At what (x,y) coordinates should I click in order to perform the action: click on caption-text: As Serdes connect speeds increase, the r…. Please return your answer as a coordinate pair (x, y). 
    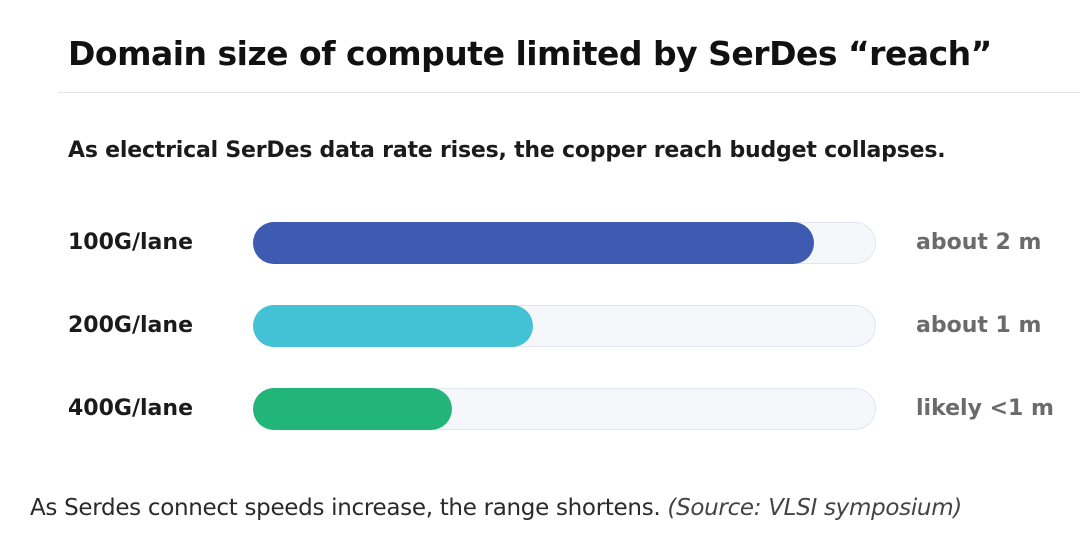
    Looking at the image, I should click on (345, 508).